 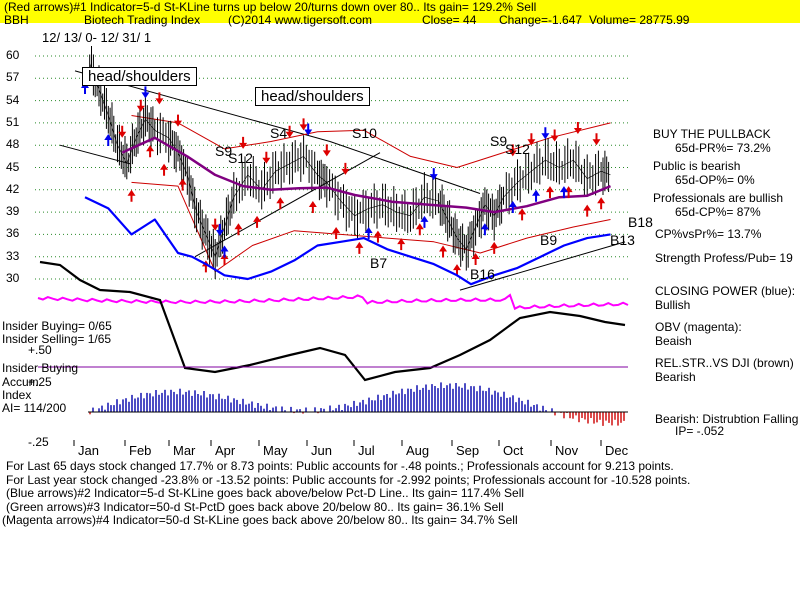 What do you see at coordinates (275, 450) in the screenshot?
I see `x-tick-label: May` at bounding box center [275, 450].